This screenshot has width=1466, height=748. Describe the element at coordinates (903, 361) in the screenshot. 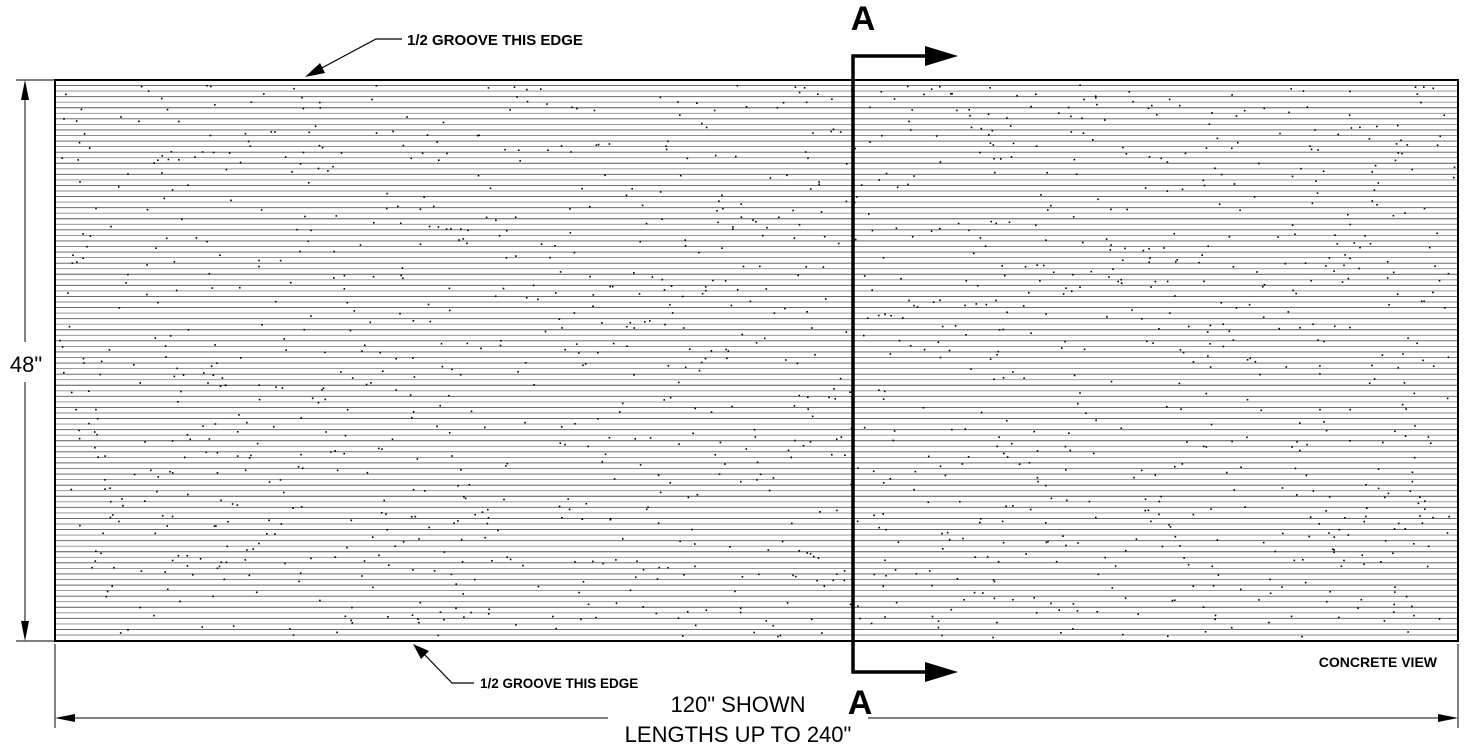

I see `section-line-a: A A` at that location.